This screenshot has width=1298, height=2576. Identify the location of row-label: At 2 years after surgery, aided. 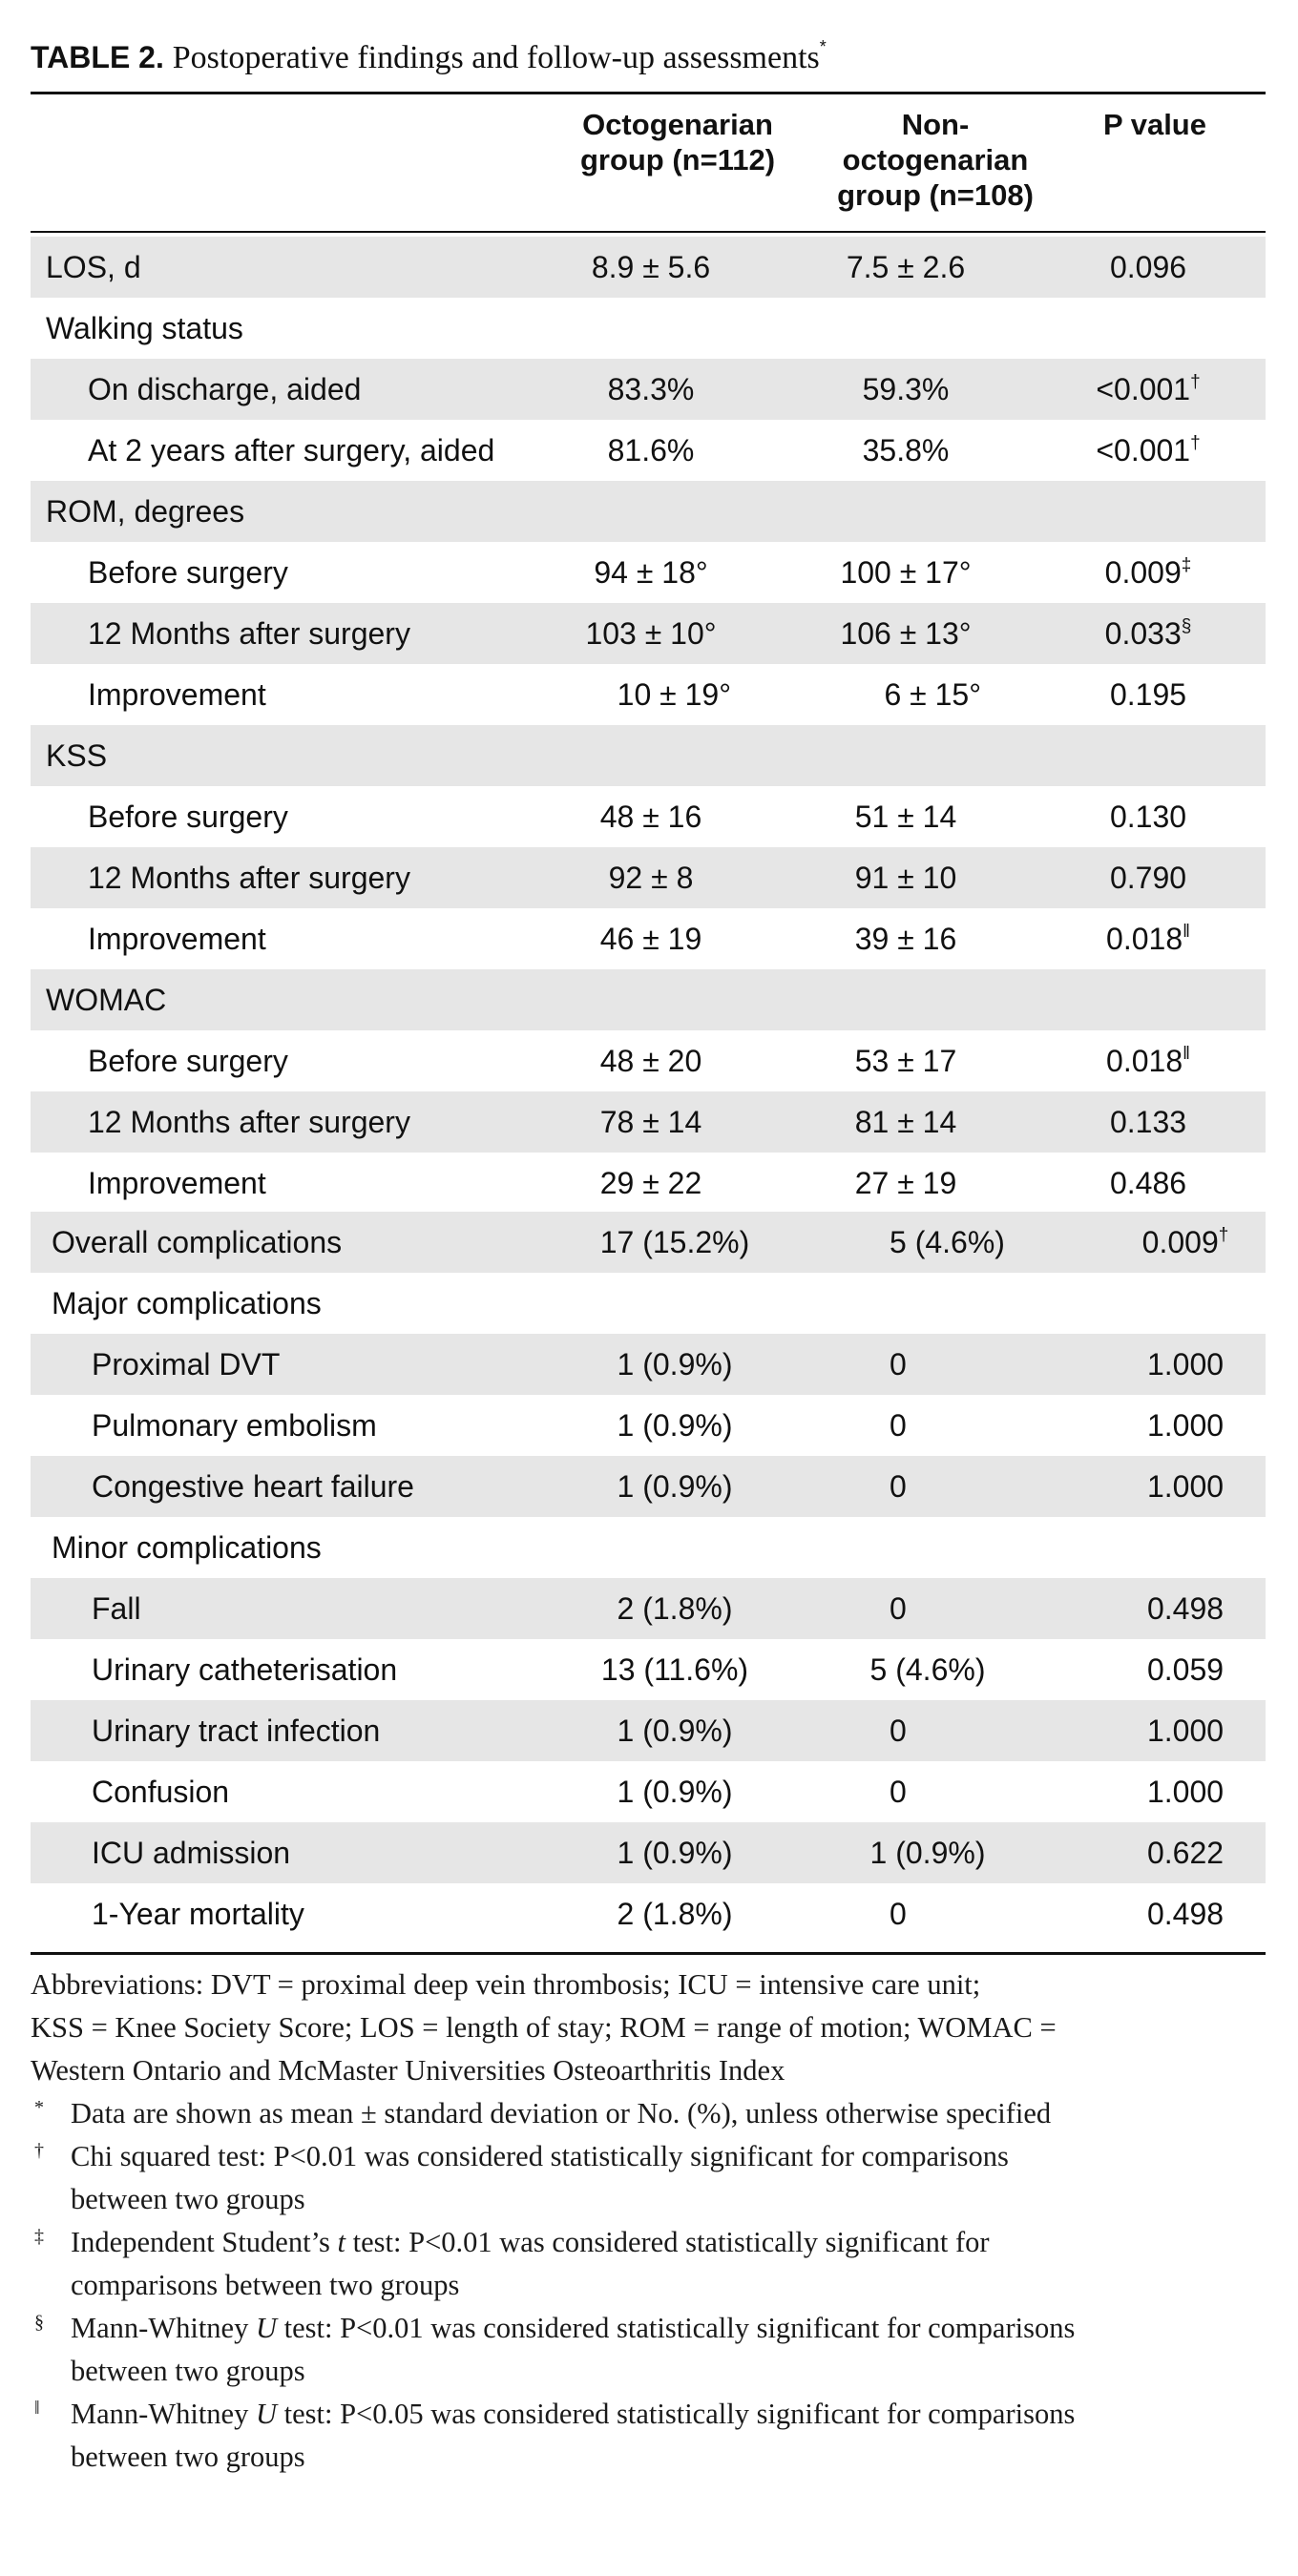
(291, 450).